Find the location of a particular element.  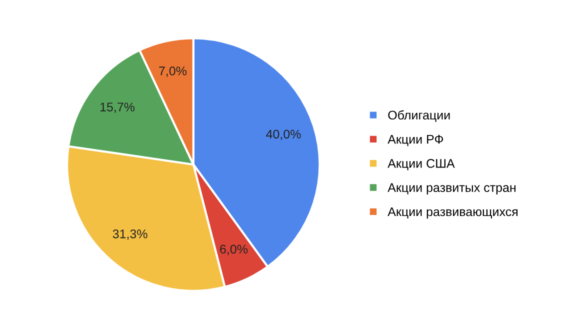

legend-label: Облигации is located at coordinates (419, 116).